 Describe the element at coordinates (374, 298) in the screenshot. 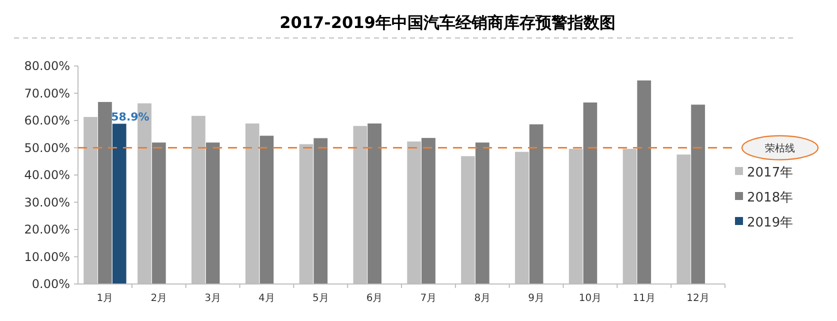

I see `x-tick-label: 6月` at that location.